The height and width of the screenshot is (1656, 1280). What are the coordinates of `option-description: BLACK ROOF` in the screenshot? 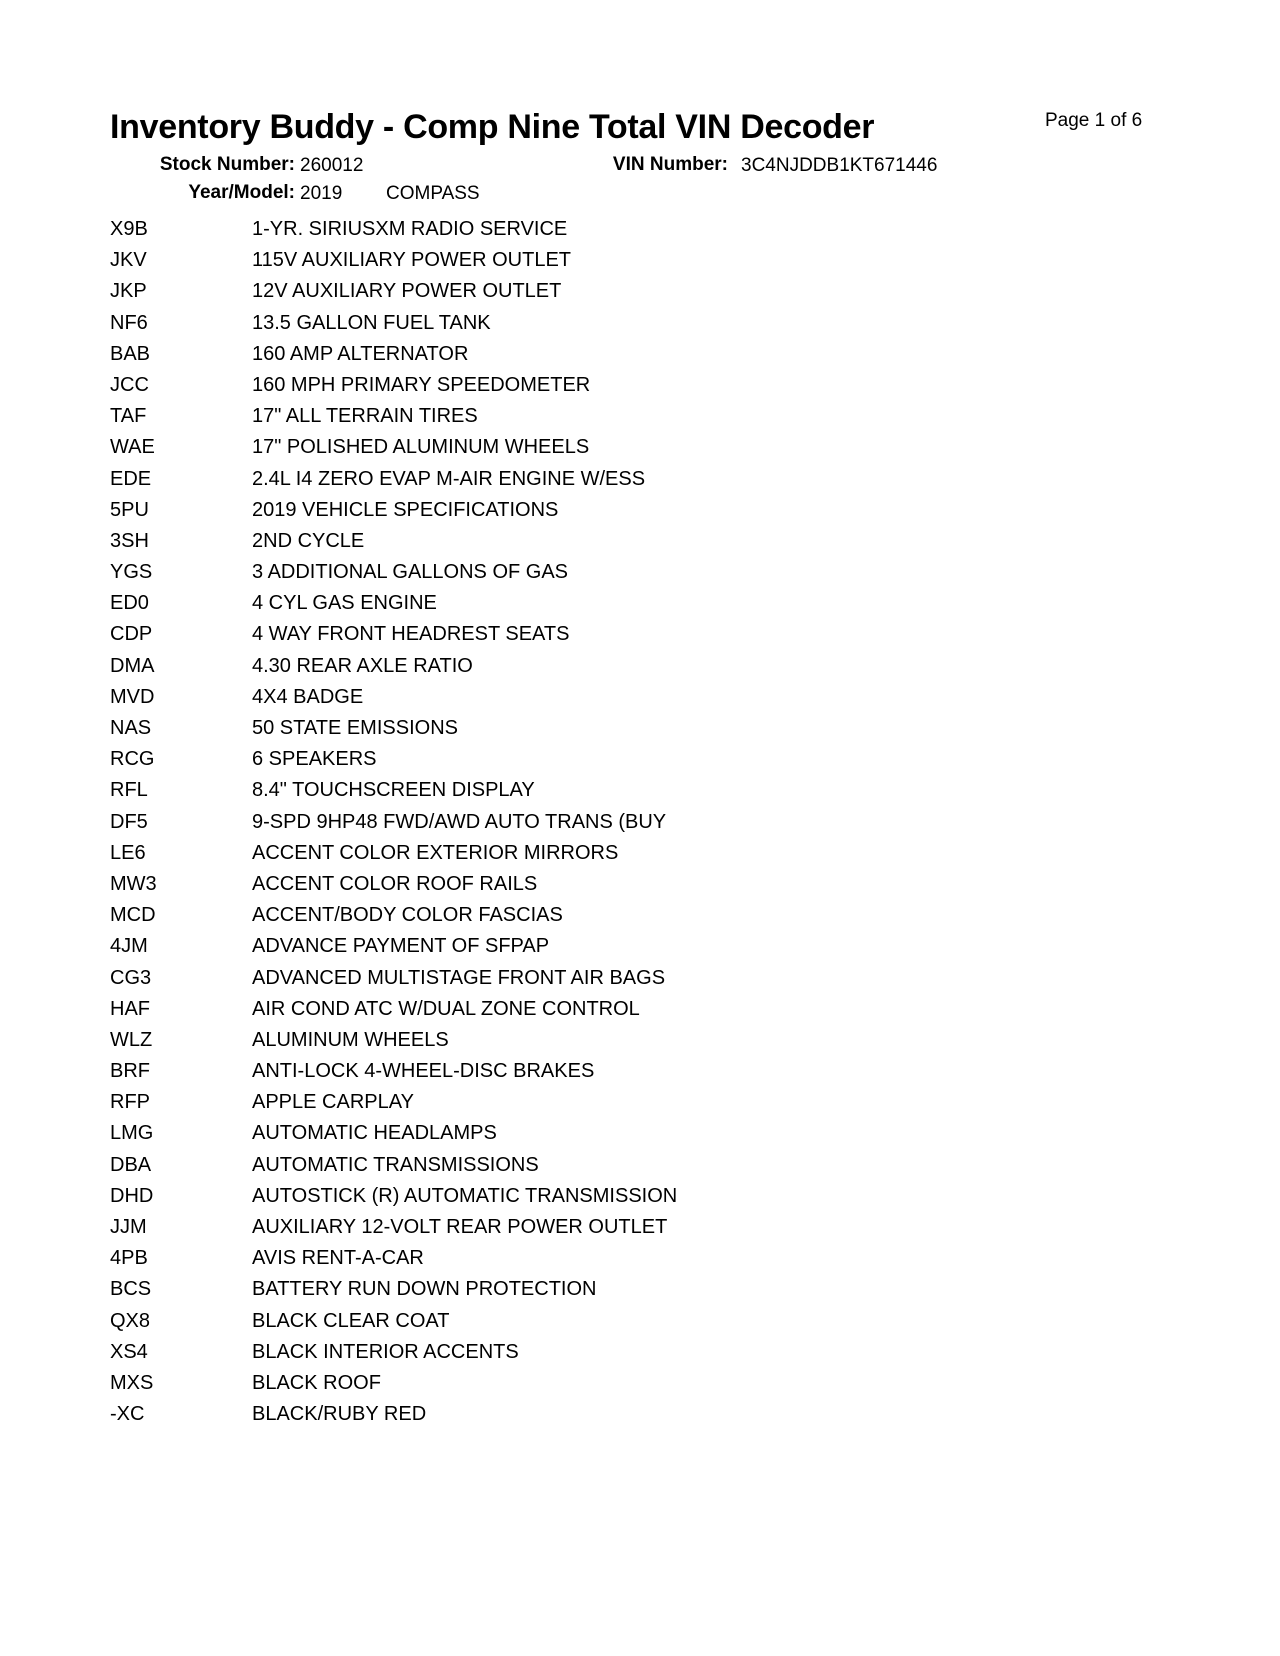 It's located at (316, 1382).